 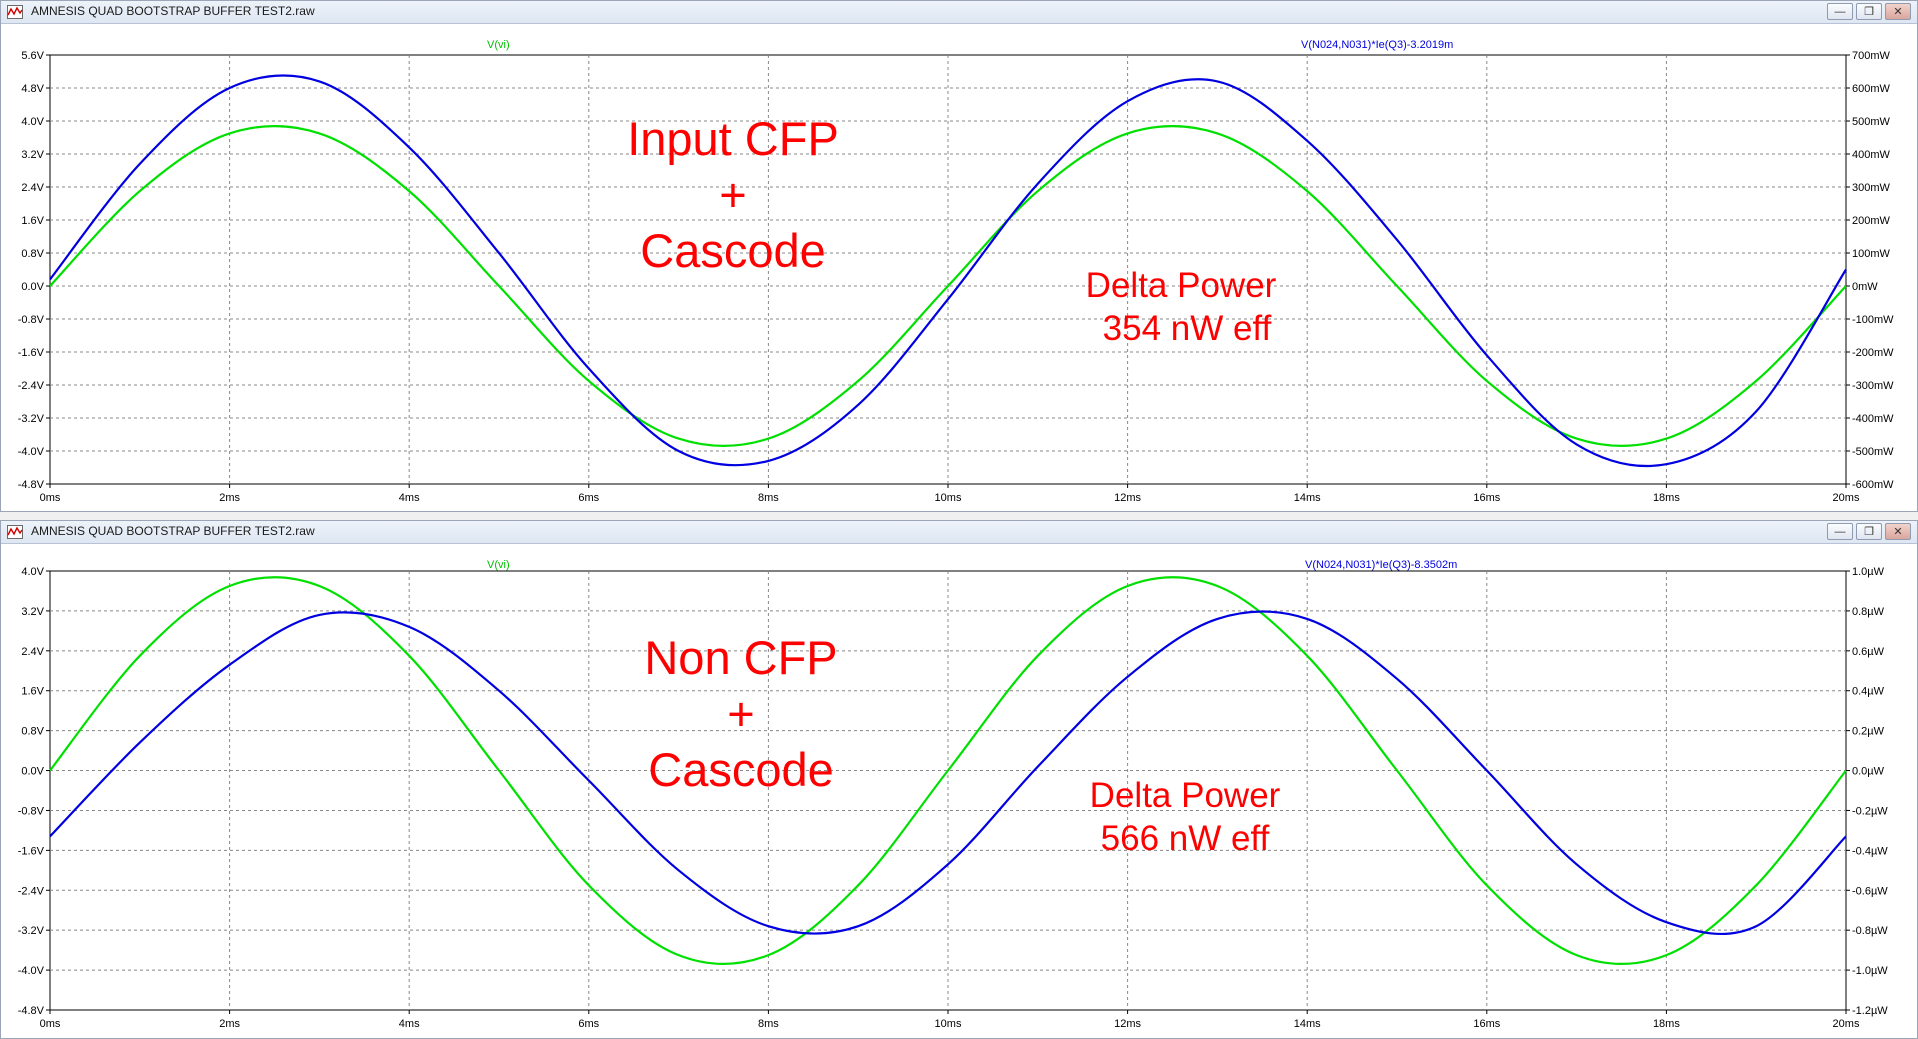 I want to click on annotation-title-line3: Cascode, so click(x=733, y=250).